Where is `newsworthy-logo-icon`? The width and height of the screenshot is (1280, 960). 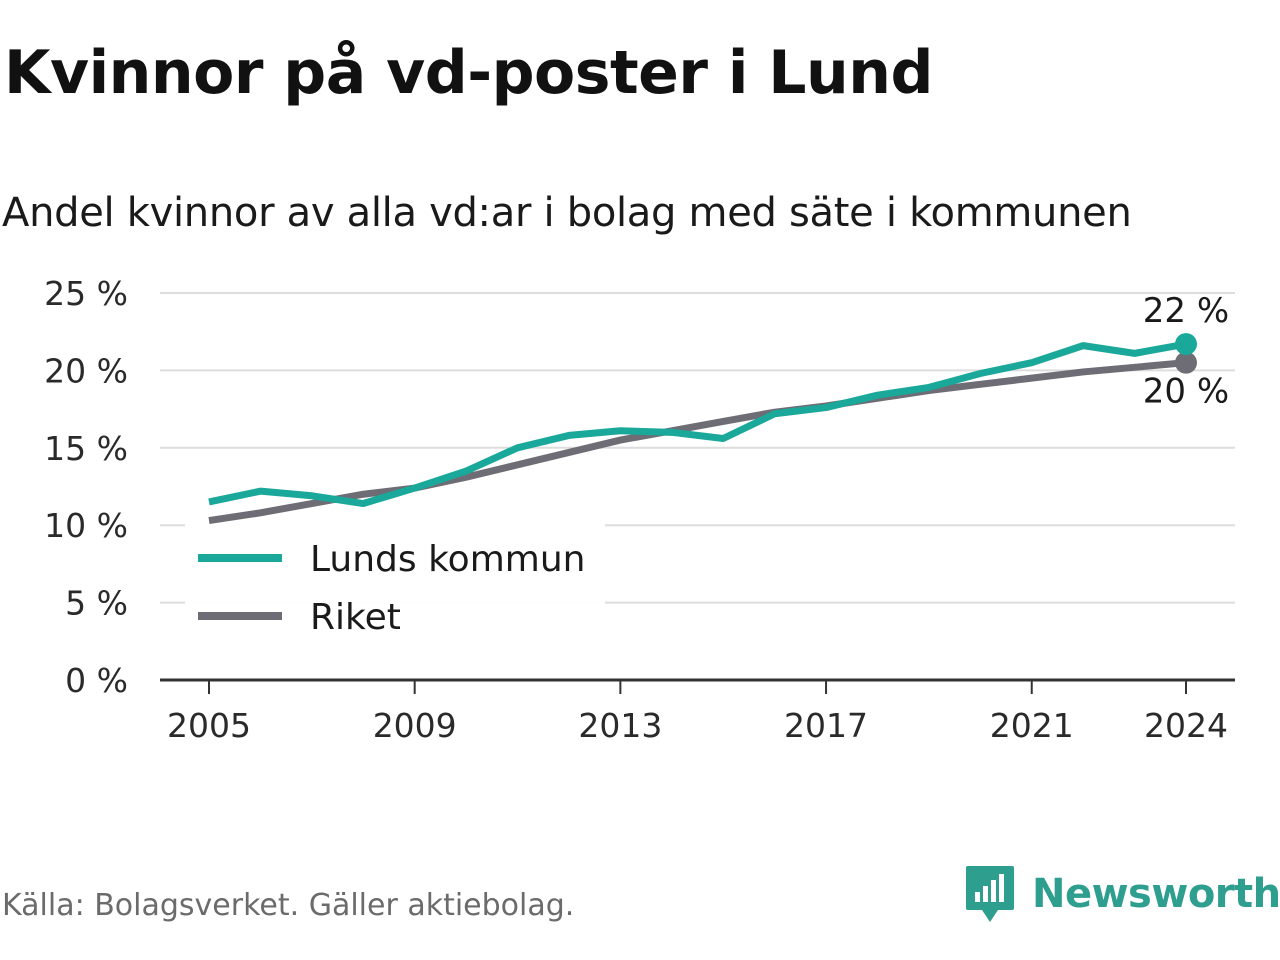 newsworthy-logo-icon is located at coordinates (990, 894).